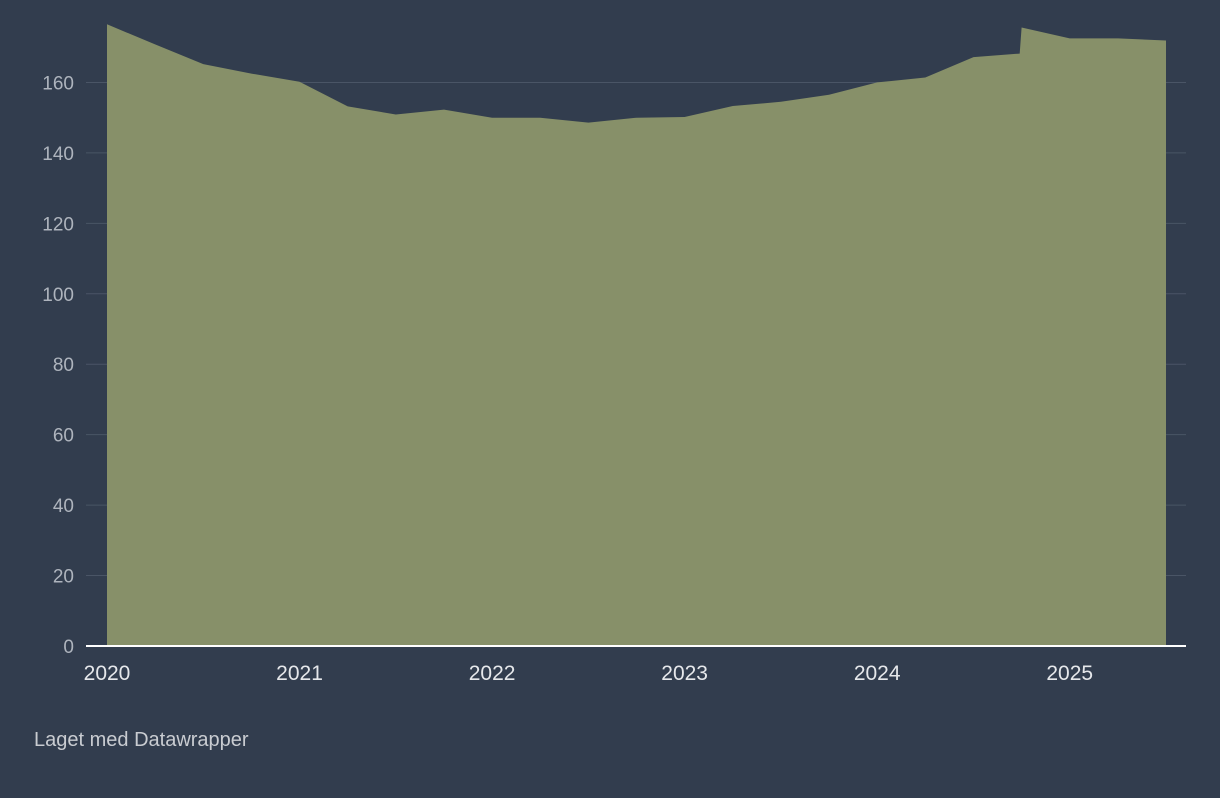 The height and width of the screenshot is (798, 1220). What do you see at coordinates (58, 224) in the screenshot?
I see `y-tick-label: 120` at bounding box center [58, 224].